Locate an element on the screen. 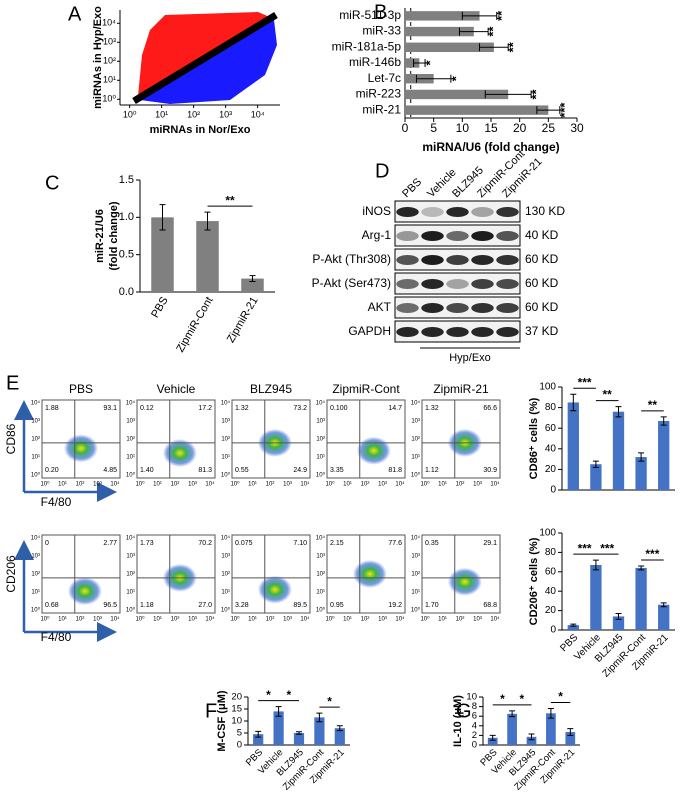 This screenshot has height=796, width=685. quadrant-value: 0 is located at coordinates (47, 543).